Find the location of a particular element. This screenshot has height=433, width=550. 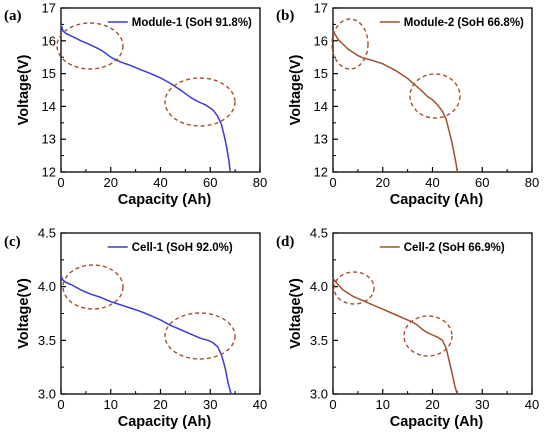

legend-label: Module-2 (SoH 66.8%) is located at coordinates (464, 23).